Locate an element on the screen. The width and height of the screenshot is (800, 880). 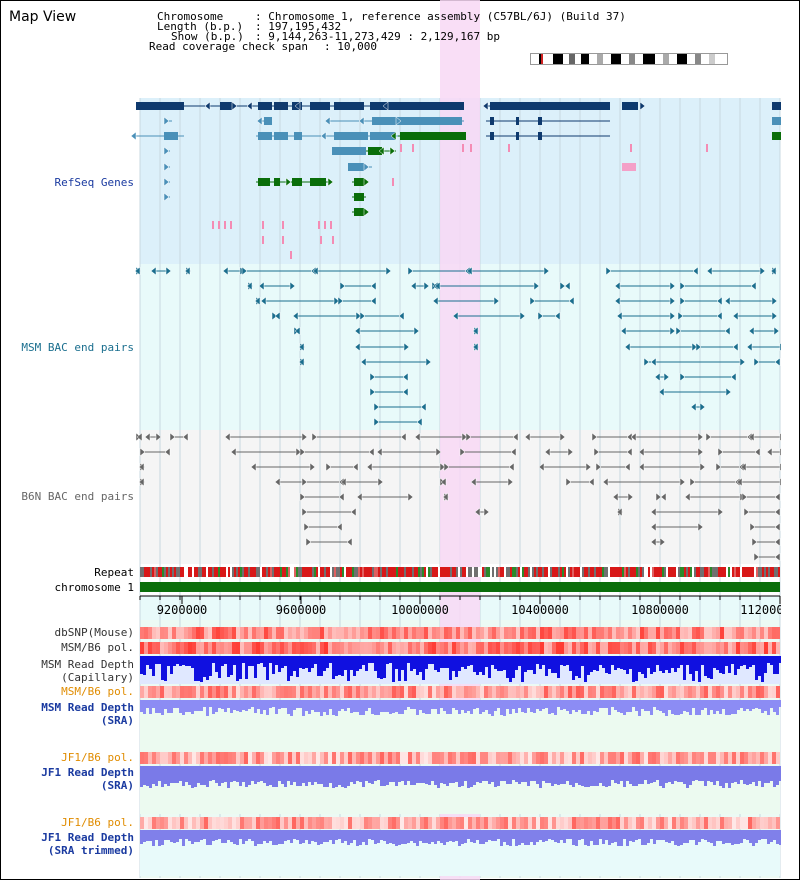
refseq-features is located at coordinates (456, 180).